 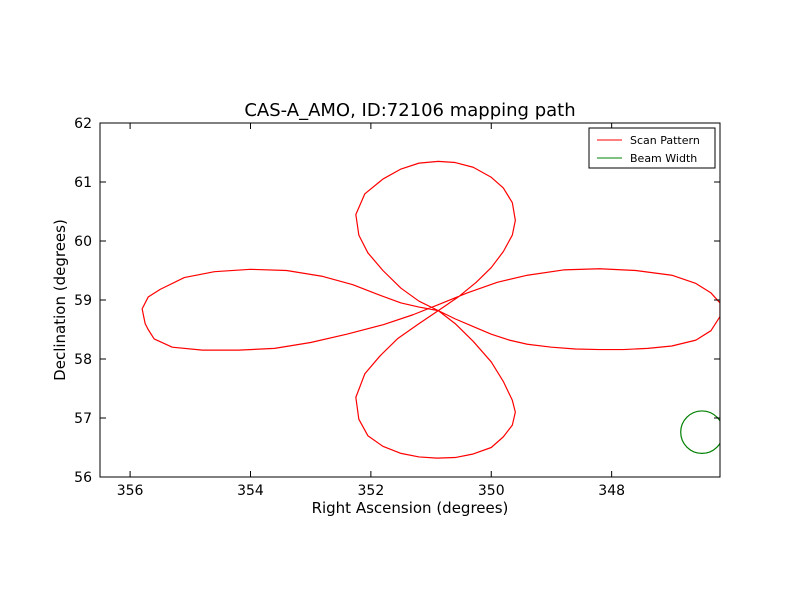 I want to click on y-tick-label: 57, so click(x=83, y=419).